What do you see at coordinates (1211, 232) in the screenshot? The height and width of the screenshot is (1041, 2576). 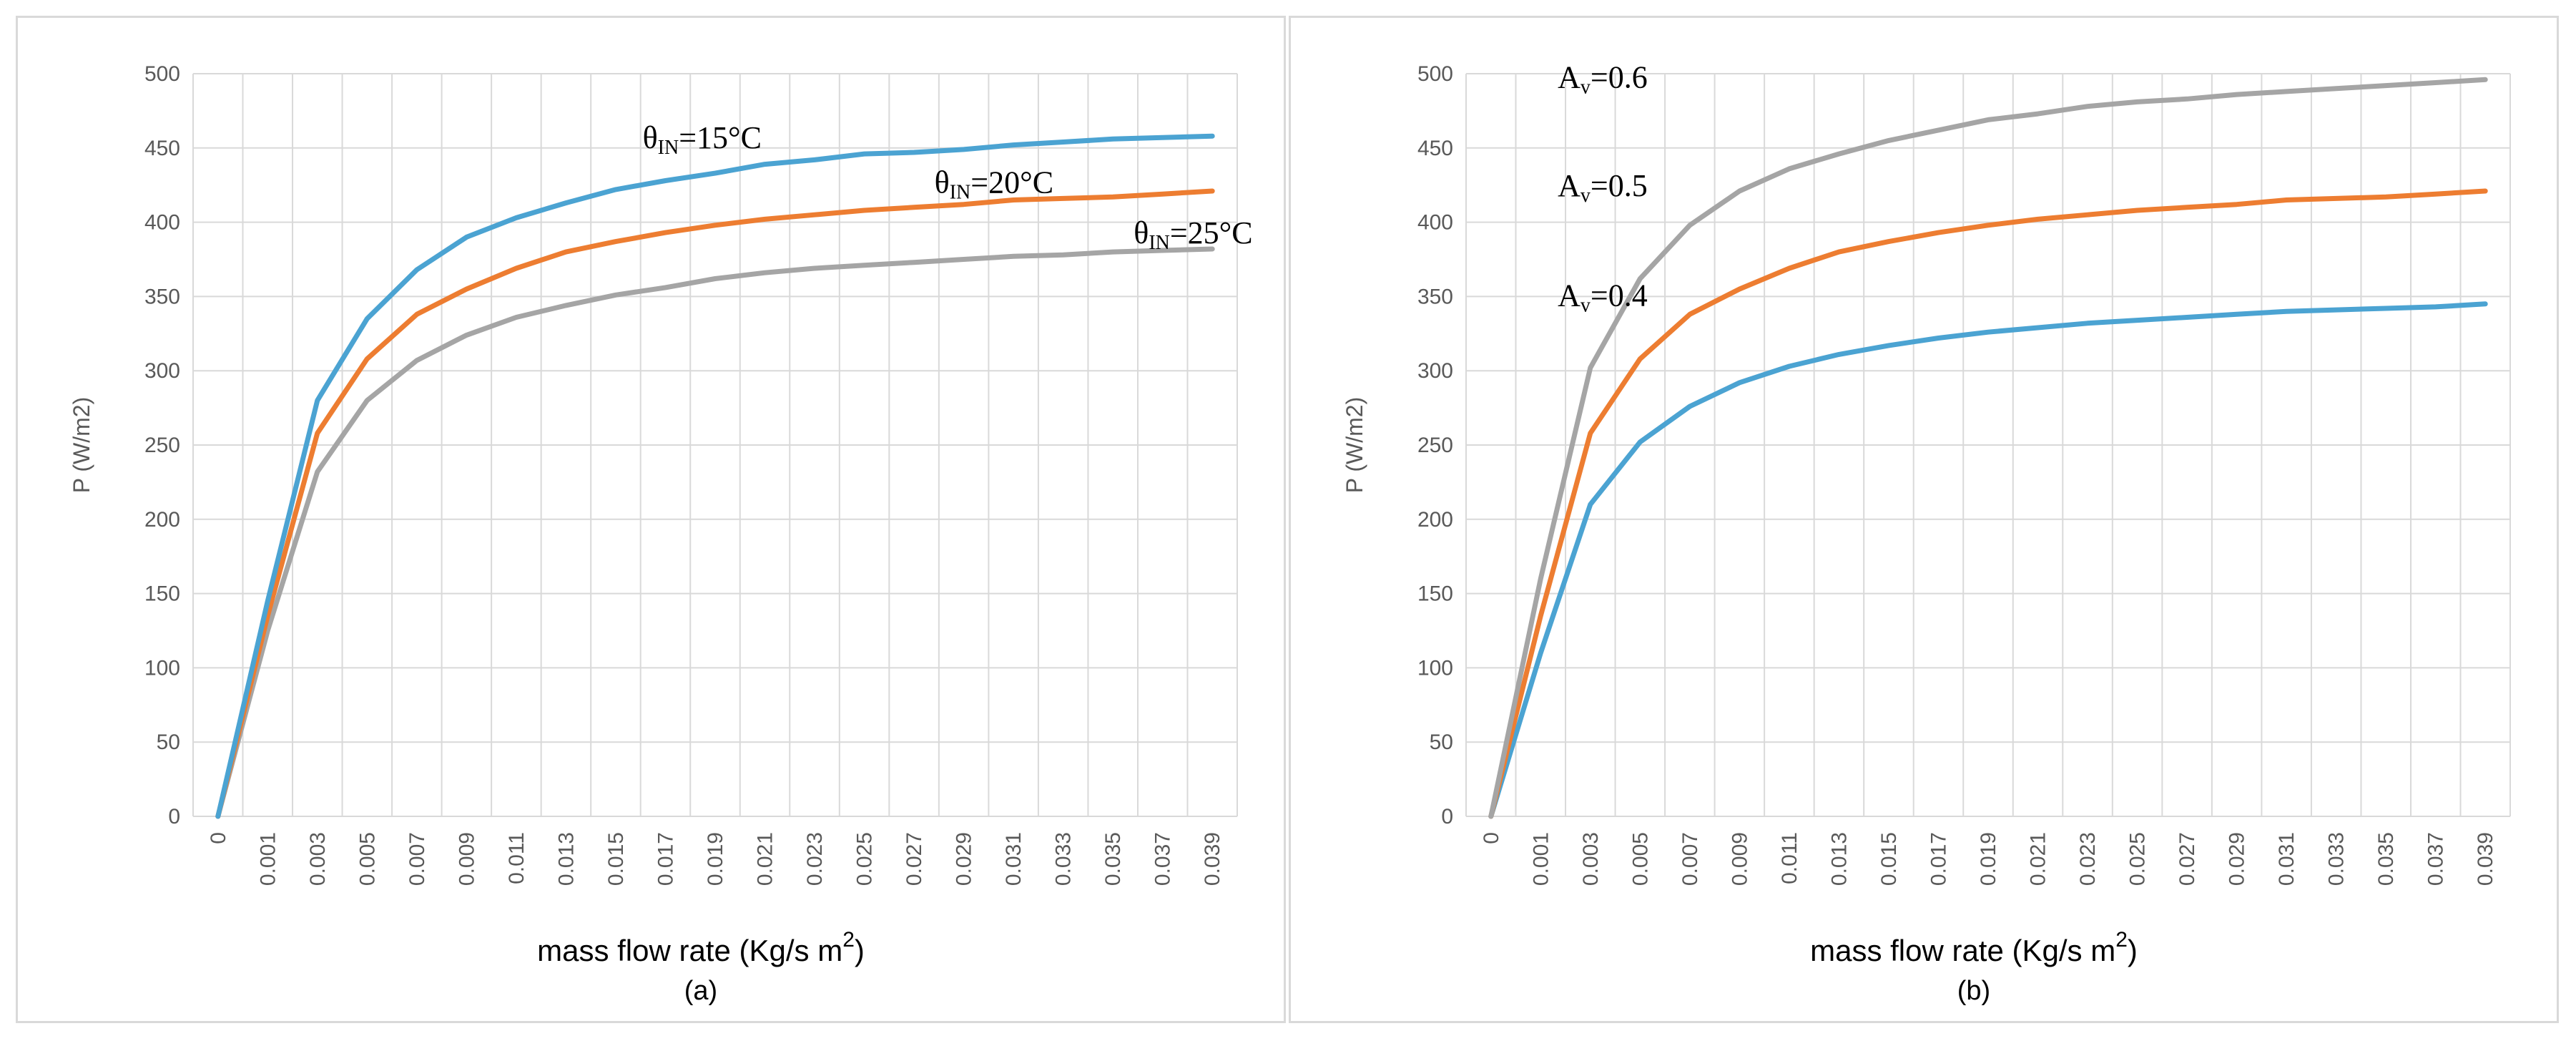 I see `annotation-value: =25°C` at bounding box center [1211, 232].